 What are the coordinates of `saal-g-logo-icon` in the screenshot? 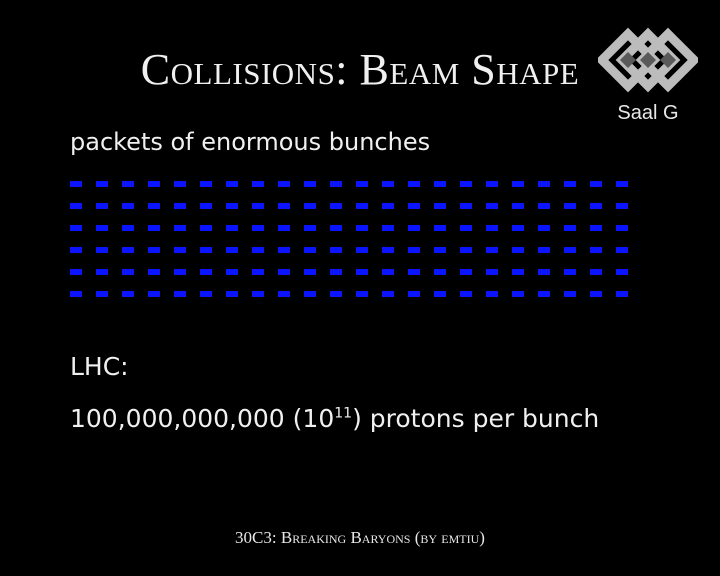 It's located at (648, 60).